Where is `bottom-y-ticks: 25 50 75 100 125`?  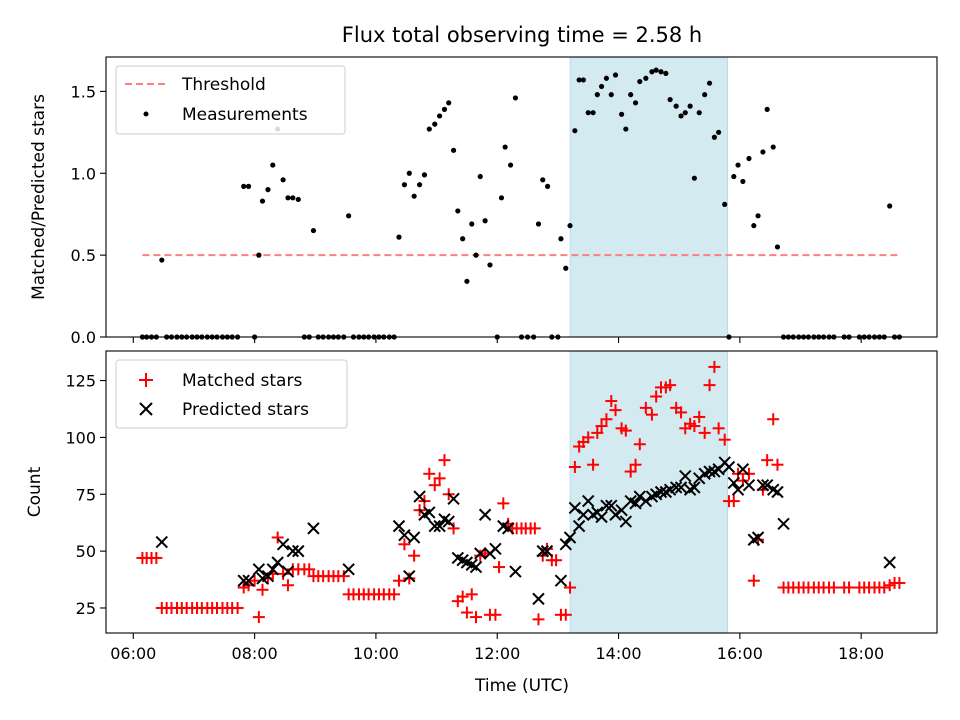
bottom-y-ticks: 25 50 75 100 125 is located at coordinates (85, 495).